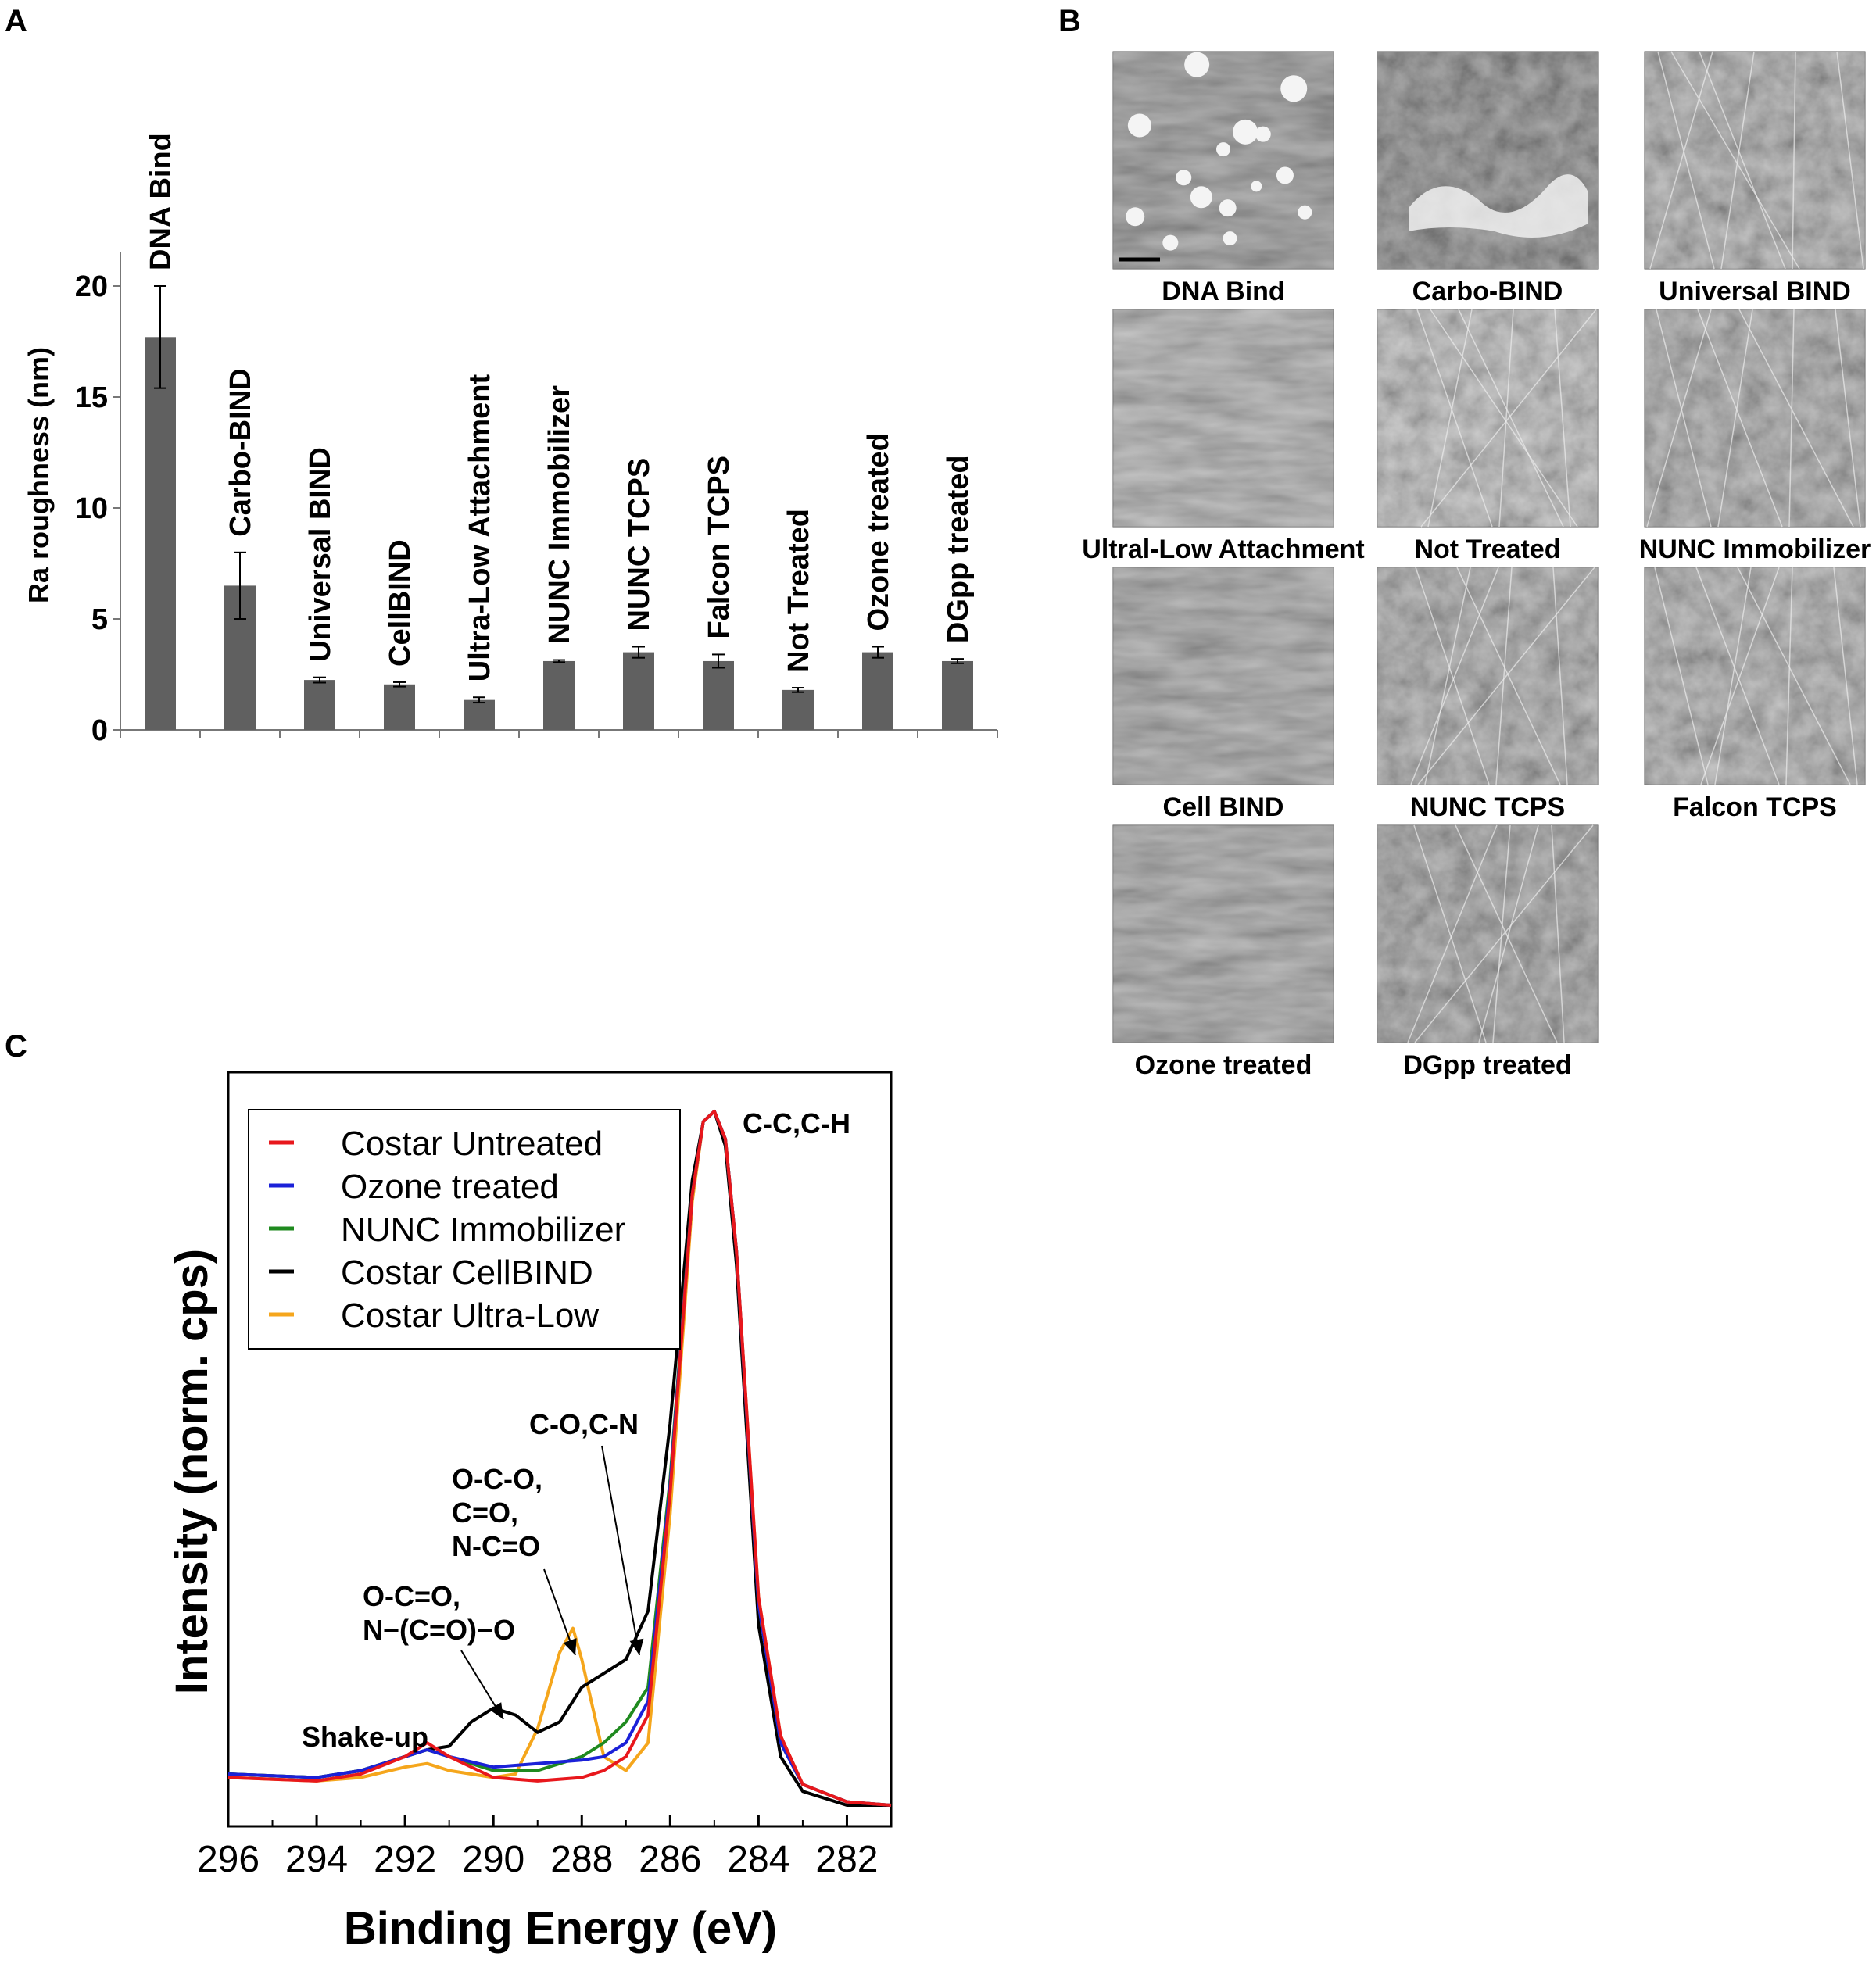 Image resolution: width=1876 pixels, height=1967 pixels. Describe the element at coordinates (1487, 291) in the screenshot. I see `micrograph-label: Carbo-BIND` at that location.